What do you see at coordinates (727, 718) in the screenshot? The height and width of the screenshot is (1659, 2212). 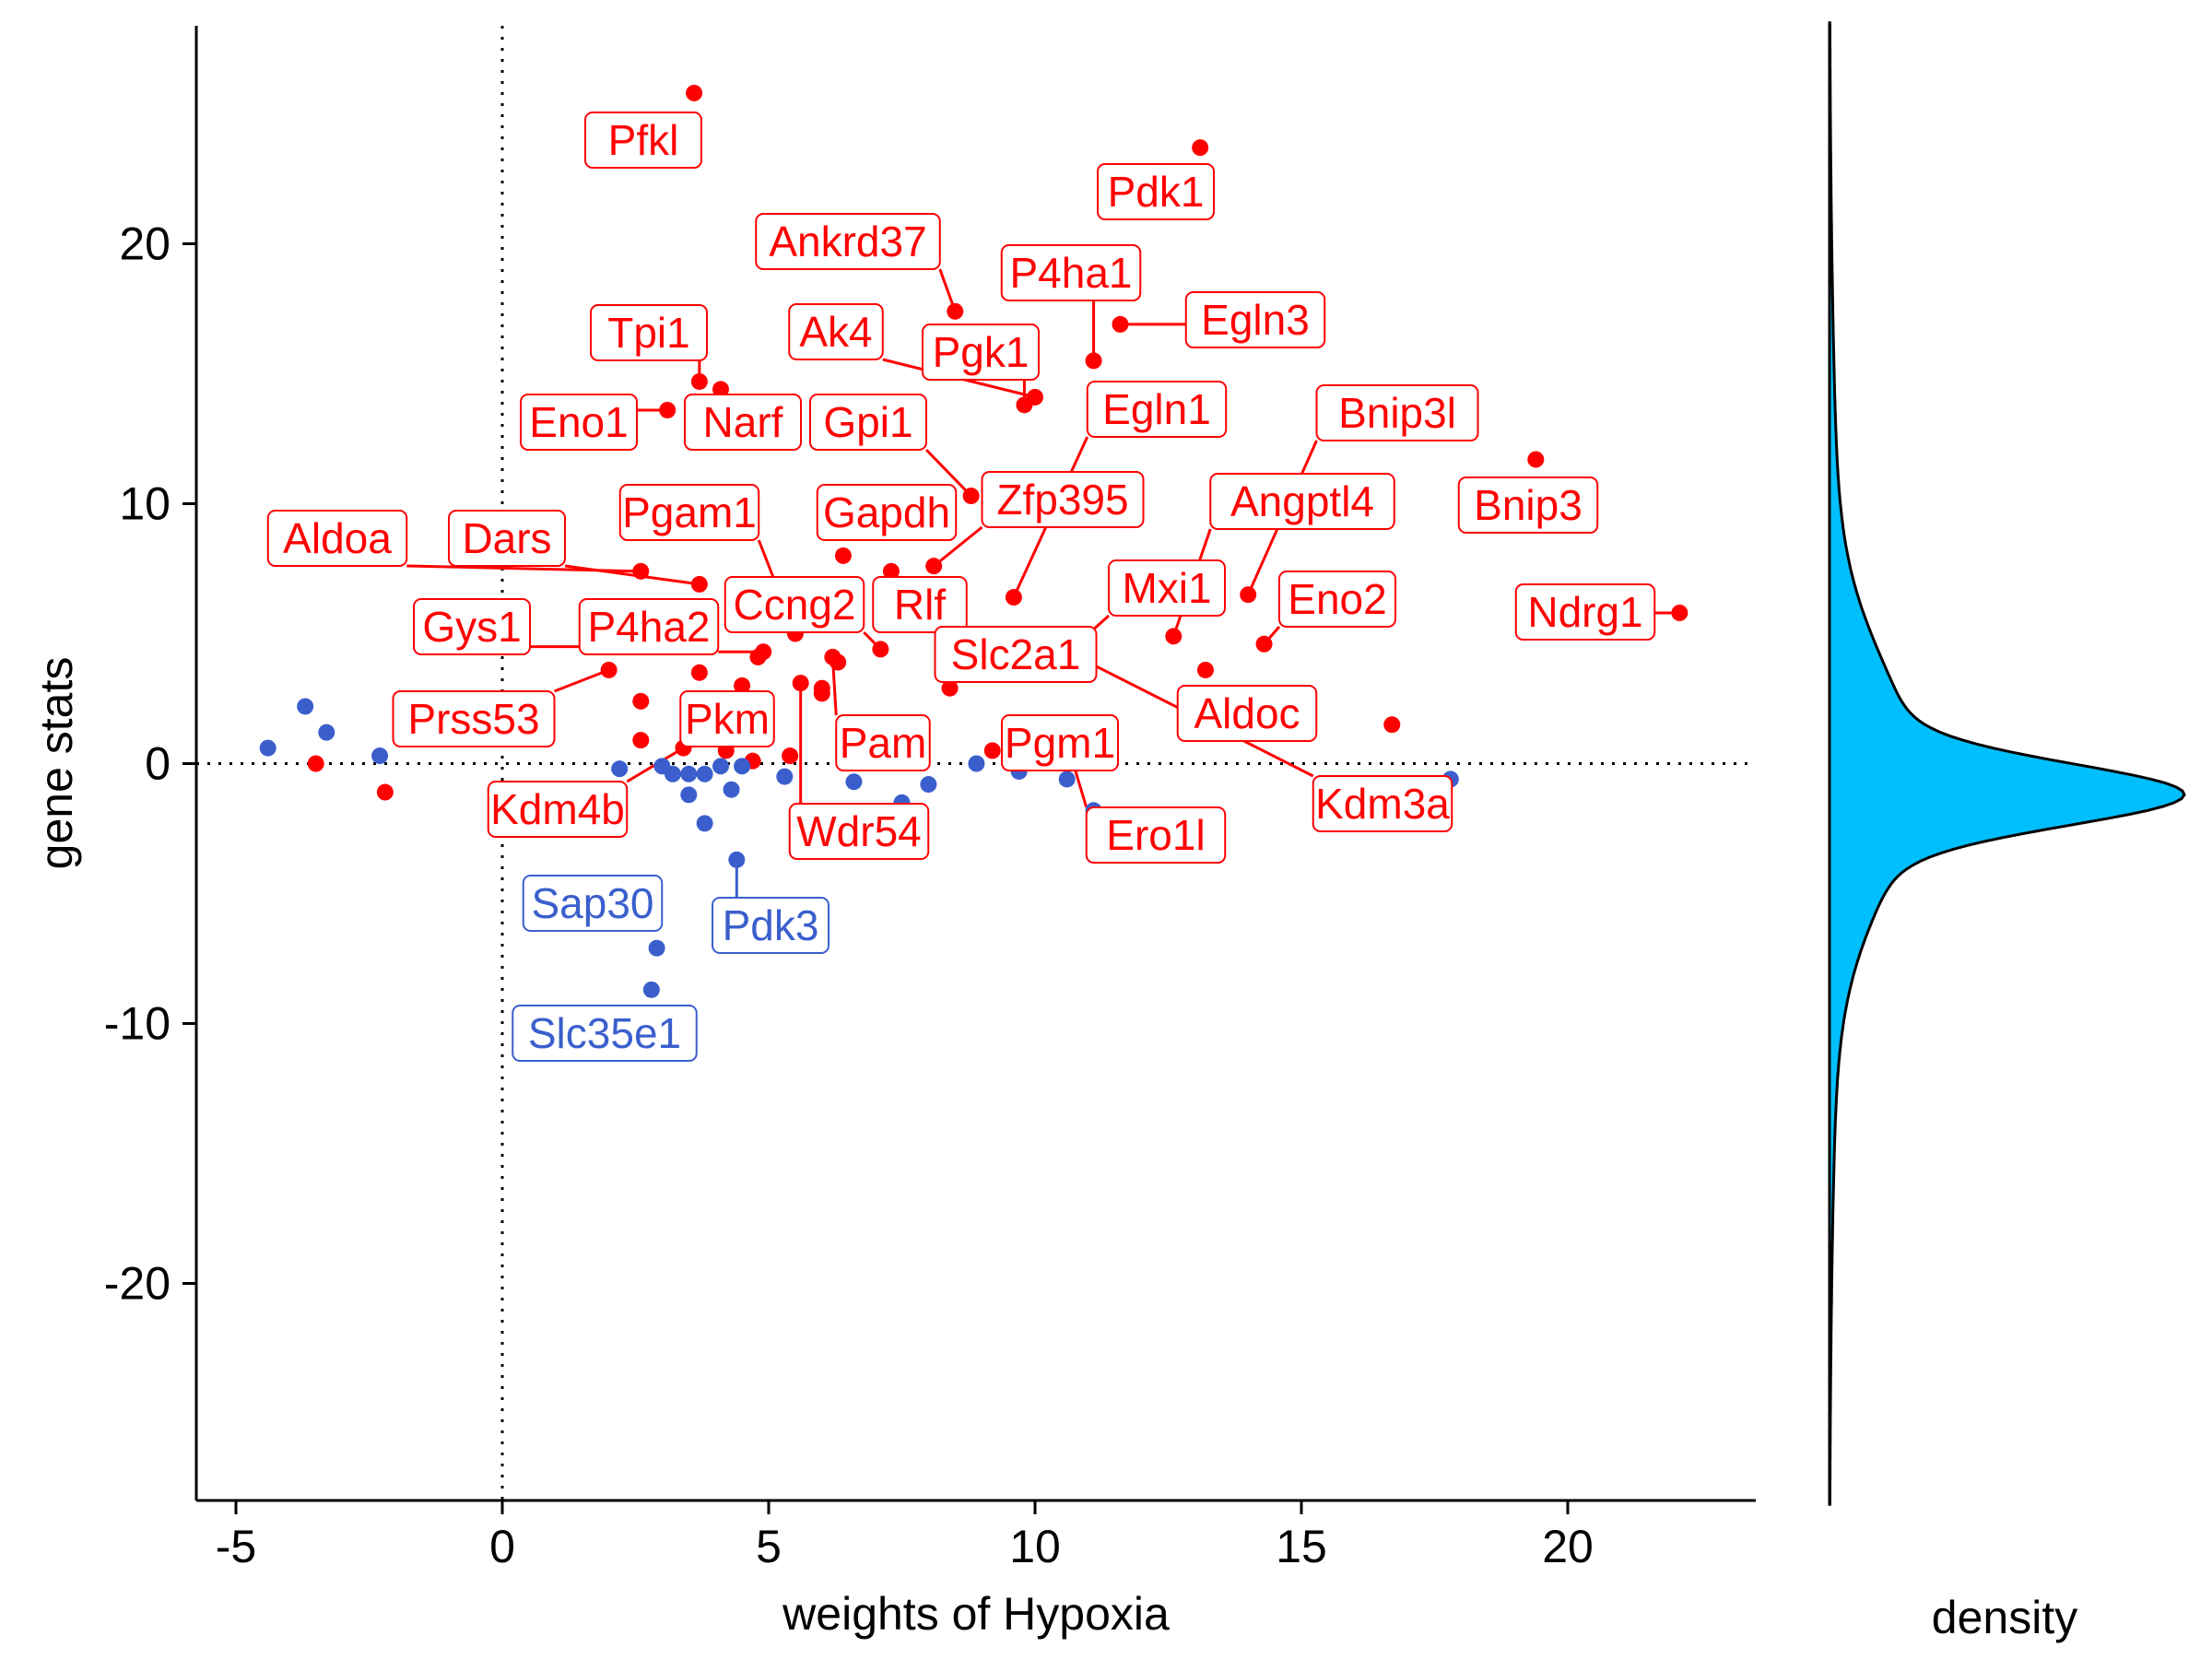 I see `gene-label-pkm: Pkm` at bounding box center [727, 718].